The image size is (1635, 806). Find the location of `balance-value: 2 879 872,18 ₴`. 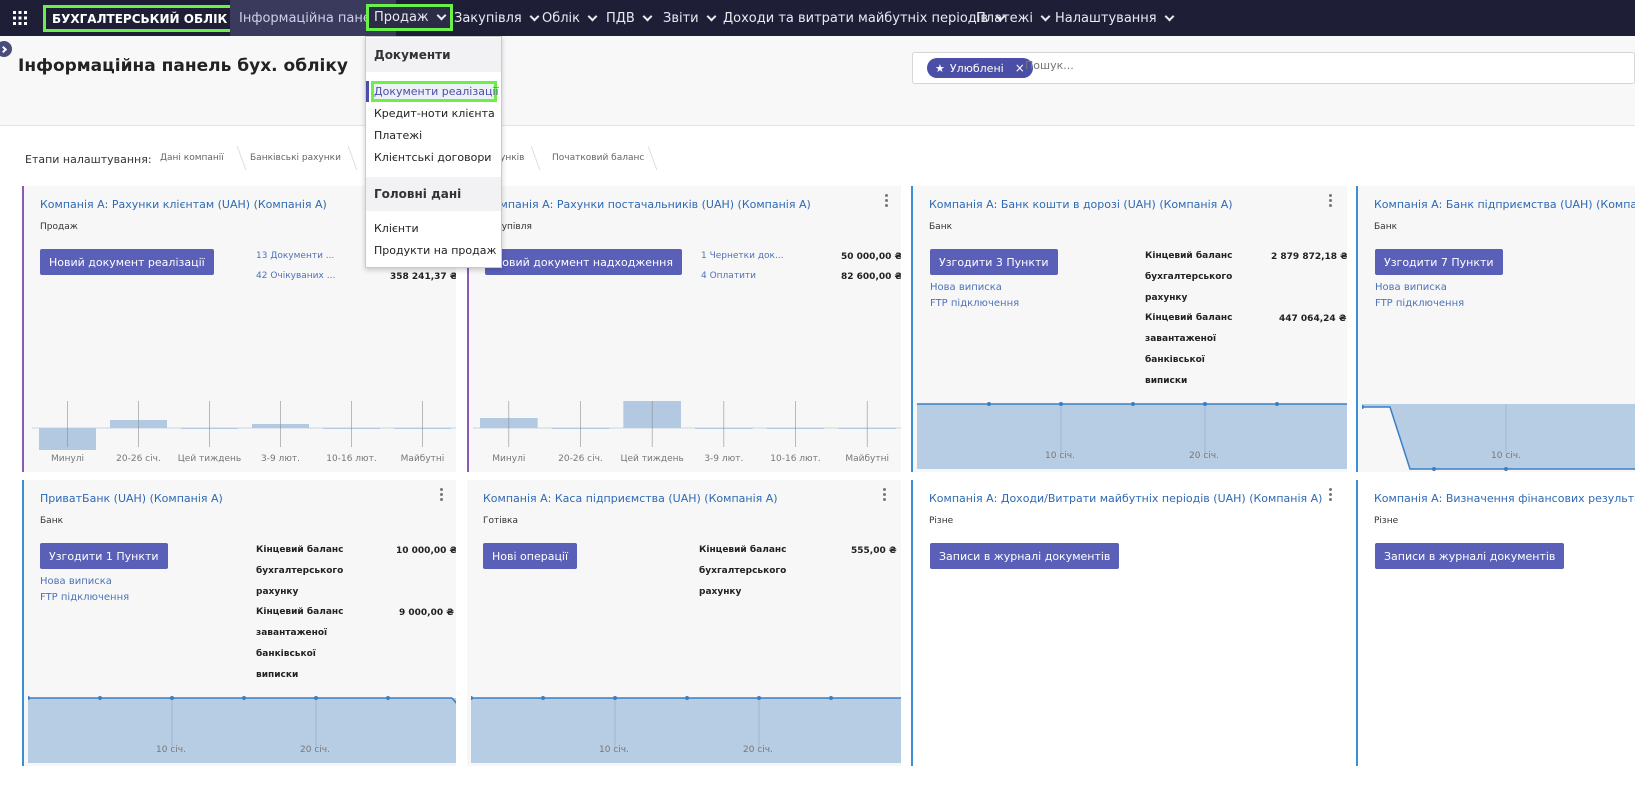

balance-value: 2 879 872,18 ₴ is located at coordinates (1309, 257).